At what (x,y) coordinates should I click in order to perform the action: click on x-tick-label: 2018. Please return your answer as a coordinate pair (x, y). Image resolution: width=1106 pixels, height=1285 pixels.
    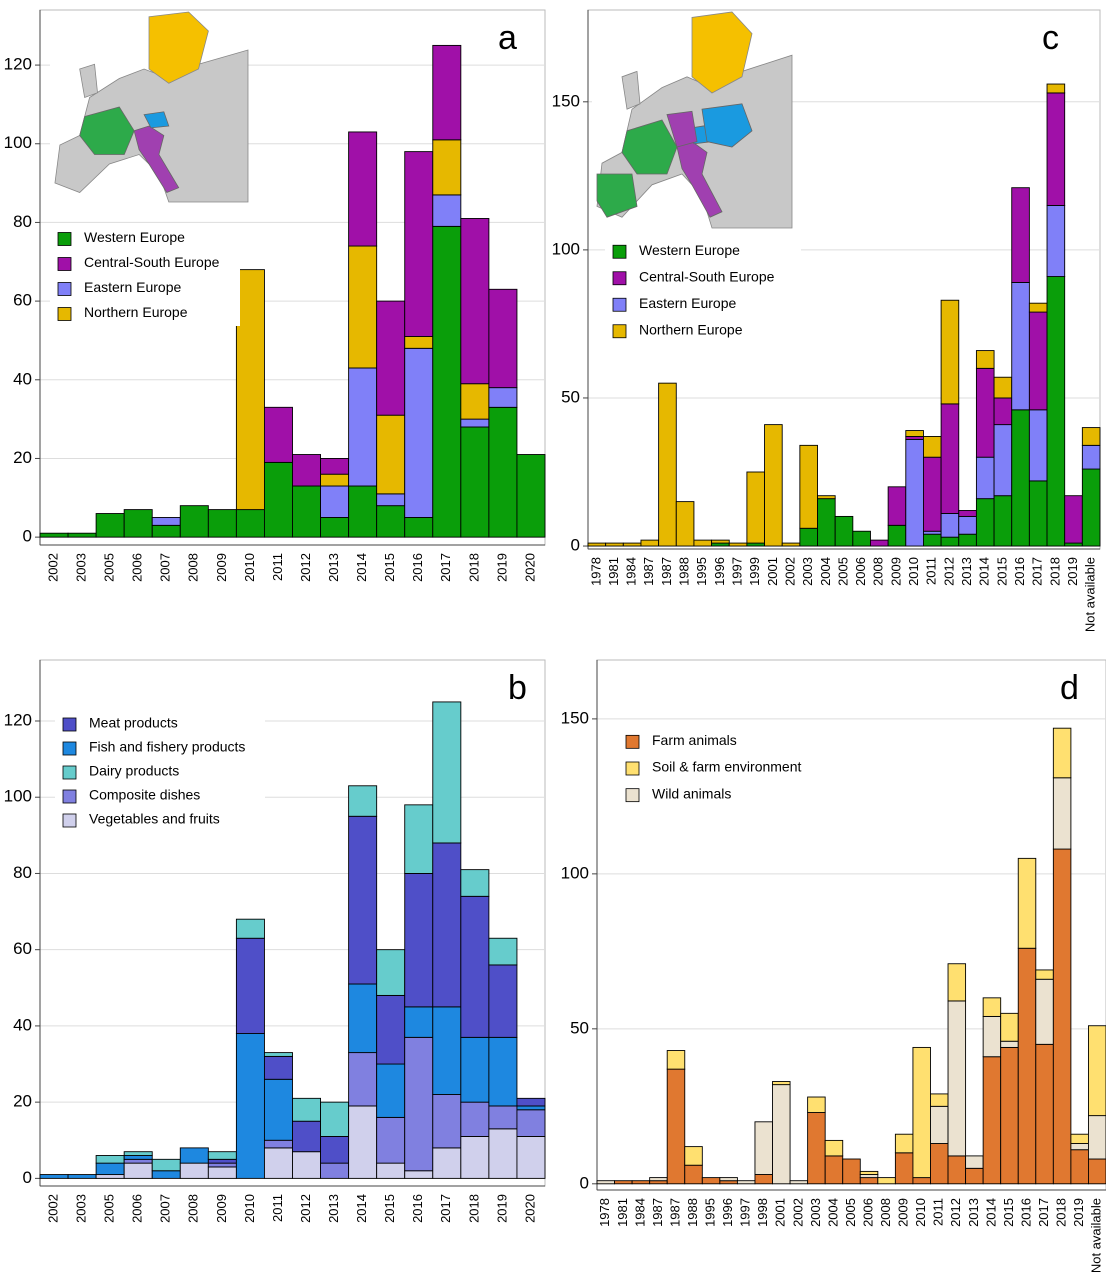
    Looking at the image, I should click on (1054, 571).